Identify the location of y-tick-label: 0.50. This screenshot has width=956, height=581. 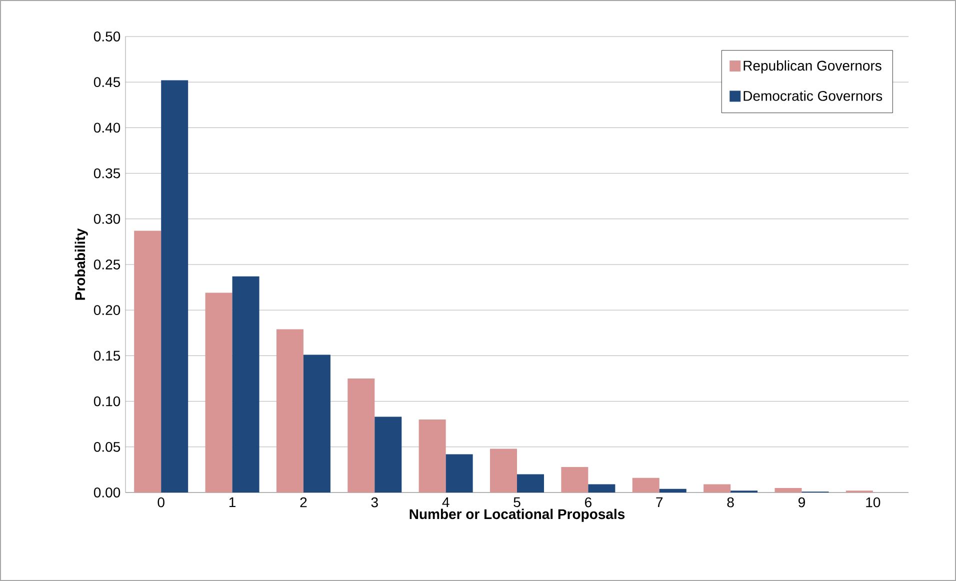
(107, 37).